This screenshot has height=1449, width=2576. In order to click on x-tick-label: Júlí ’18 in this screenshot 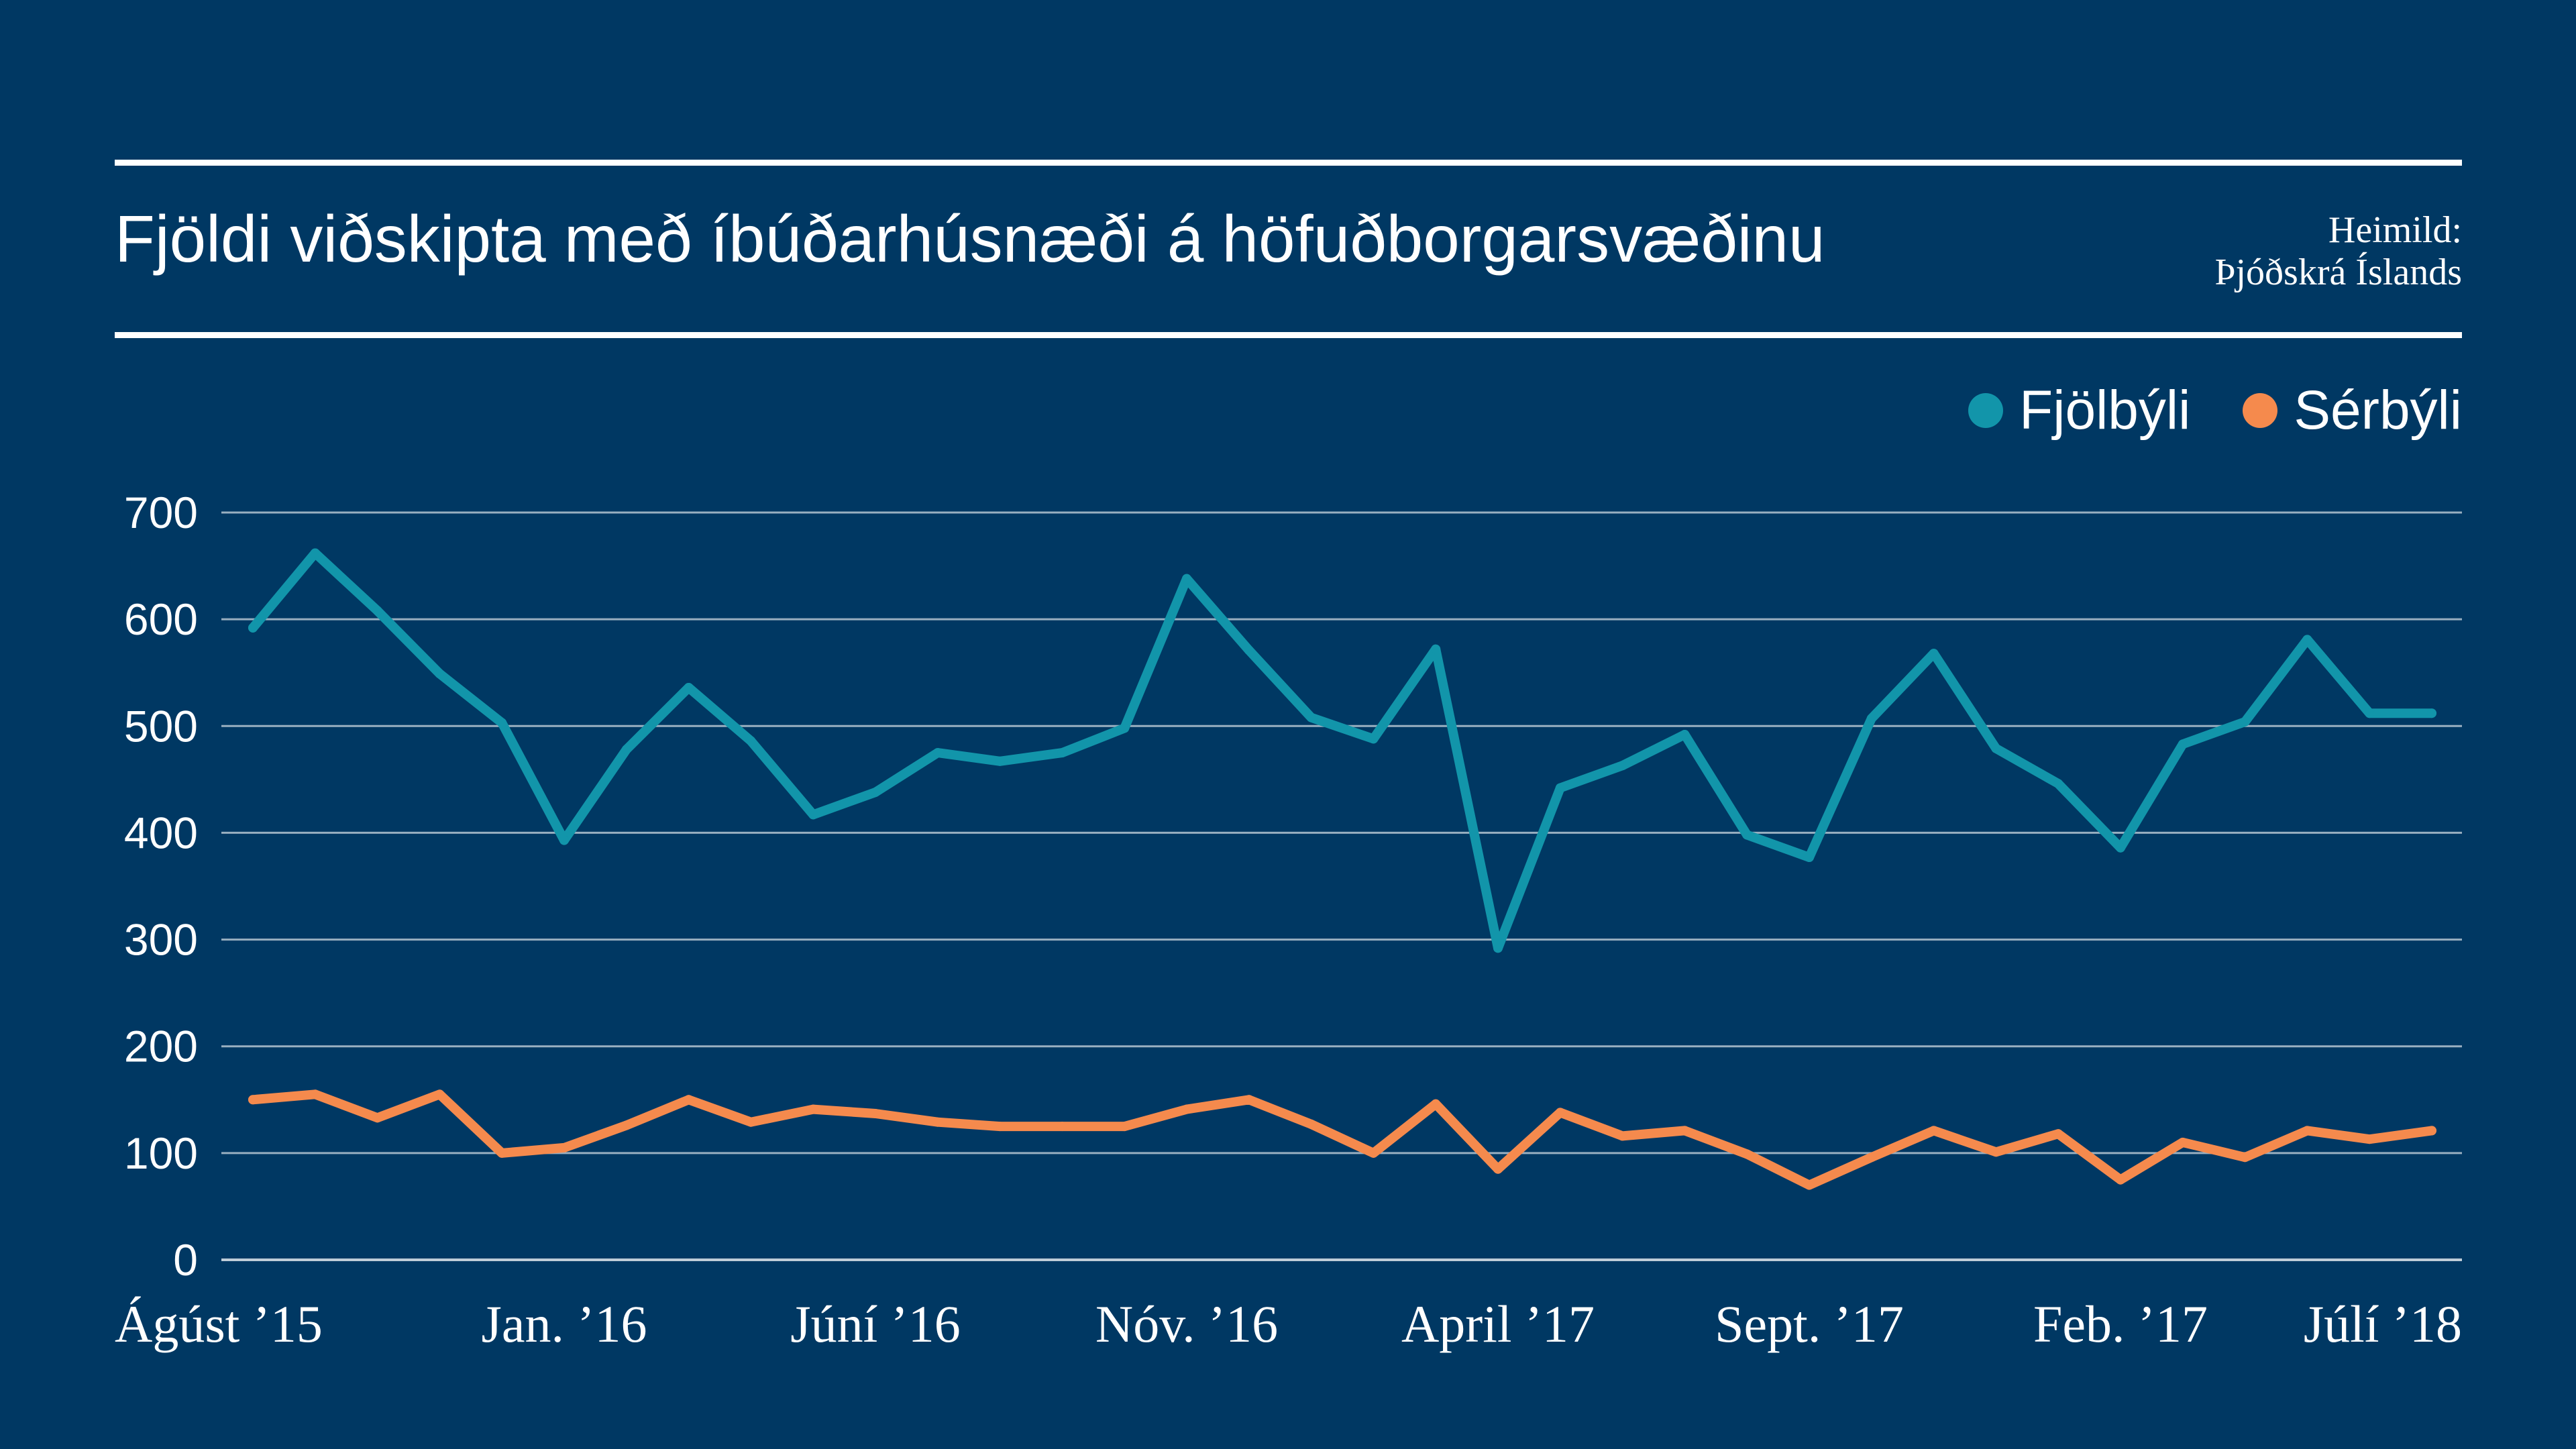, I will do `click(2383, 1324)`.